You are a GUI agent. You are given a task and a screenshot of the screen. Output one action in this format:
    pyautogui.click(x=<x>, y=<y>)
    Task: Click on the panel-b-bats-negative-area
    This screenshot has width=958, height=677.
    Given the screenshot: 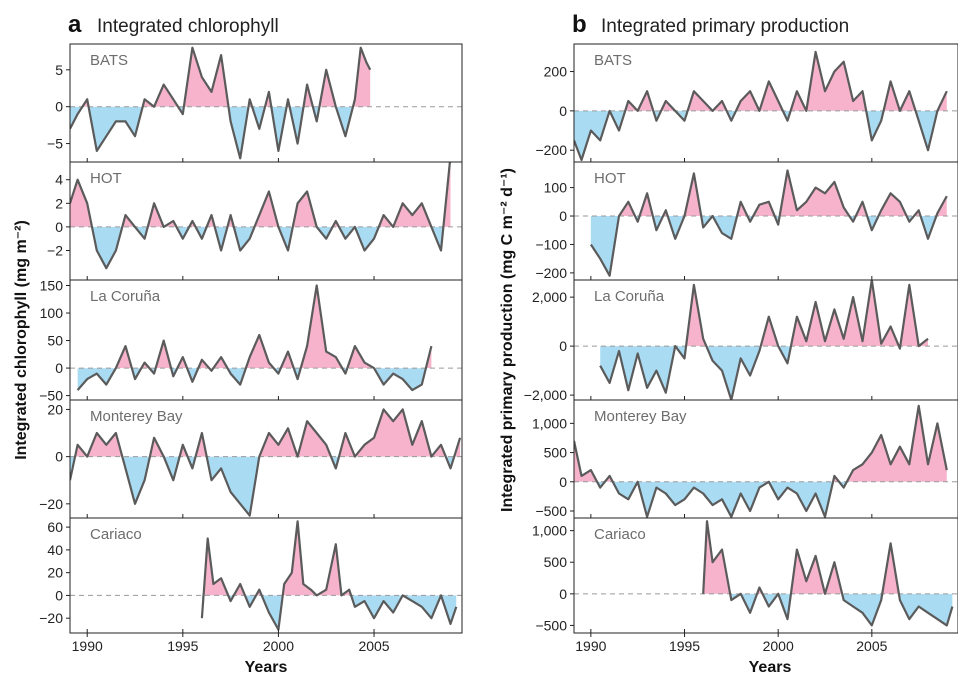 What is the action you would take?
    pyautogui.click(x=760, y=135)
    